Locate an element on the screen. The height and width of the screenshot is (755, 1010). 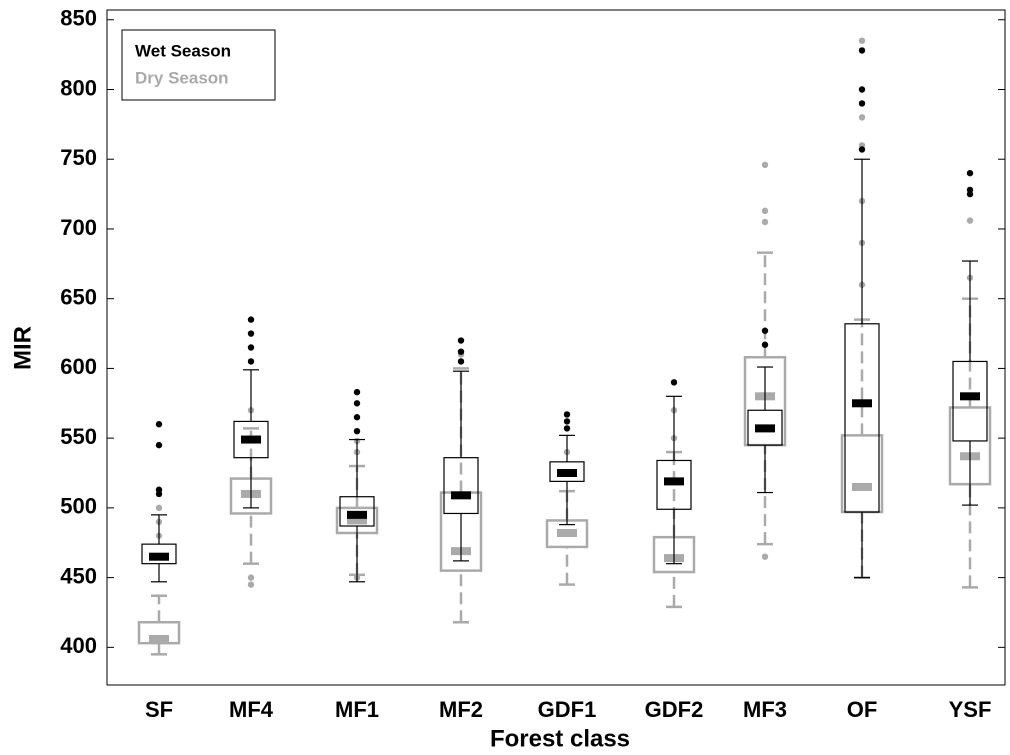
y-tick-label: 550 is located at coordinates (78, 436).